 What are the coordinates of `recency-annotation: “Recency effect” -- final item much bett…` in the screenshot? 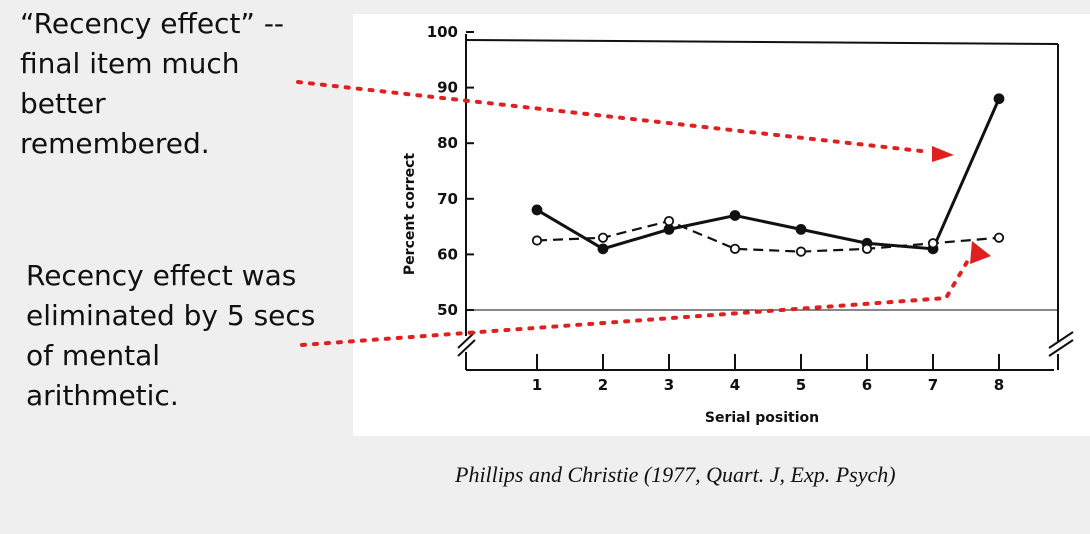 It's located at (170, 84).